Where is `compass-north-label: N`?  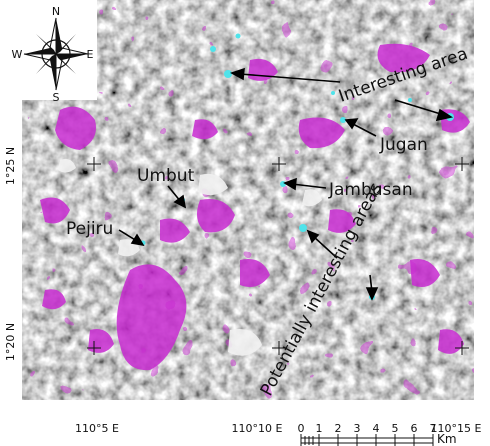
compass-north-label: N is located at coordinates (56, 11).